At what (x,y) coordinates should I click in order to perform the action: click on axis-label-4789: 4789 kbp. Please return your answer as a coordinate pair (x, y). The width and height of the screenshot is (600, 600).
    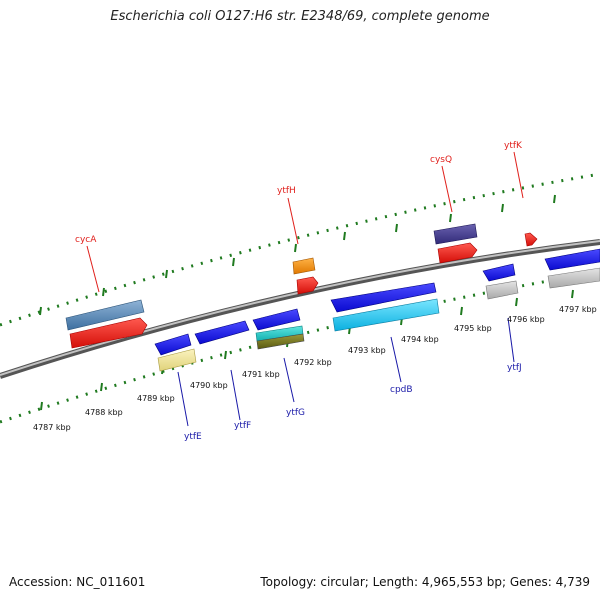
    Looking at the image, I should click on (156, 398).